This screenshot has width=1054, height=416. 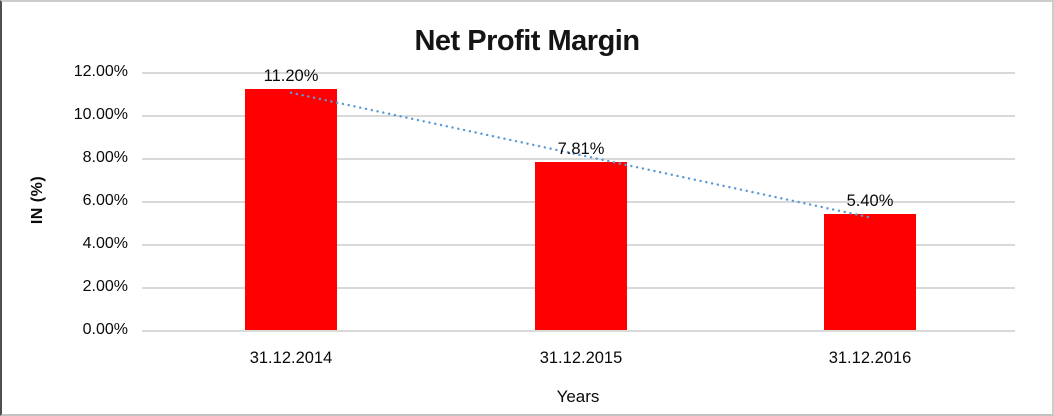 What do you see at coordinates (105, 329) in the screenshot?
I see `y-tick-label: 0.00%` at bounding box center [105, 329].